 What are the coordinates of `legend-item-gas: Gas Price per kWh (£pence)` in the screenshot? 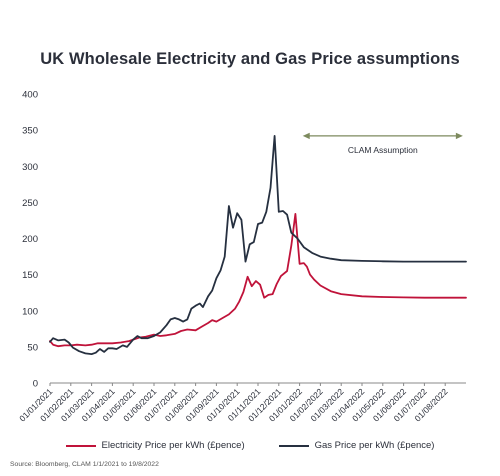 It's located at (356, 445).